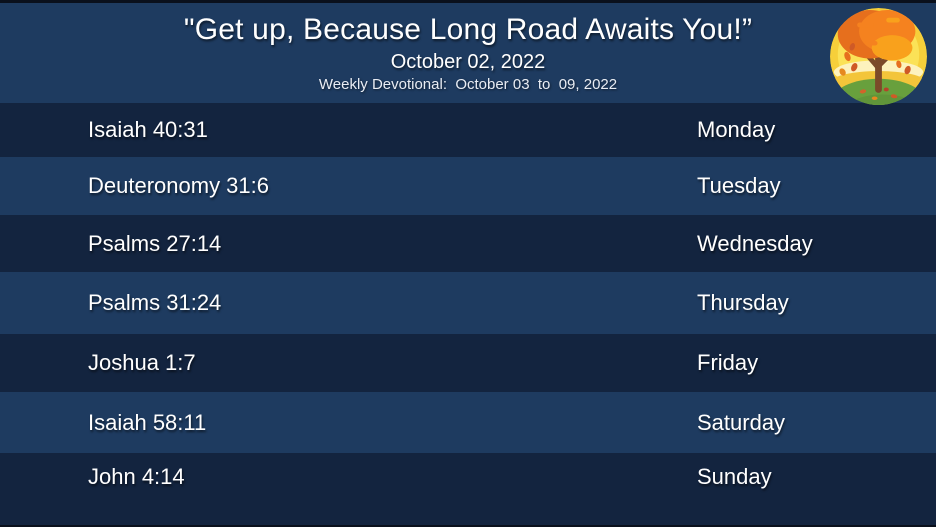 This screenshot has width=936, height=527. Describe the element at coordinates (468, 186) in the screenshot. I see `schedule-row-tuesday: Deuteronomy 31:6 Tuesday` at that location.